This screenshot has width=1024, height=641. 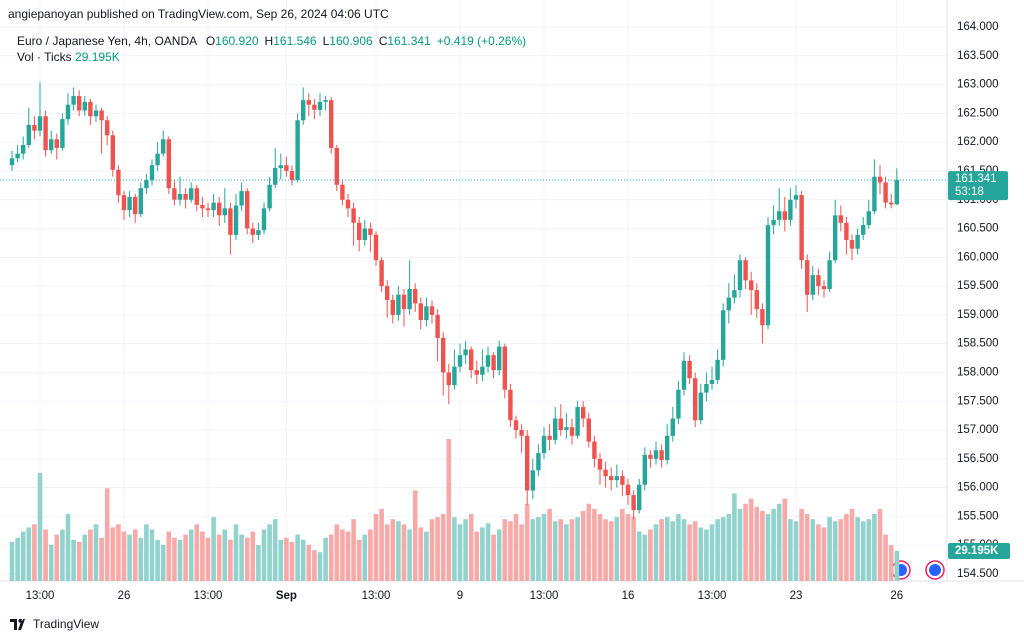 I want to click on logo, so click(x=17, y=624).